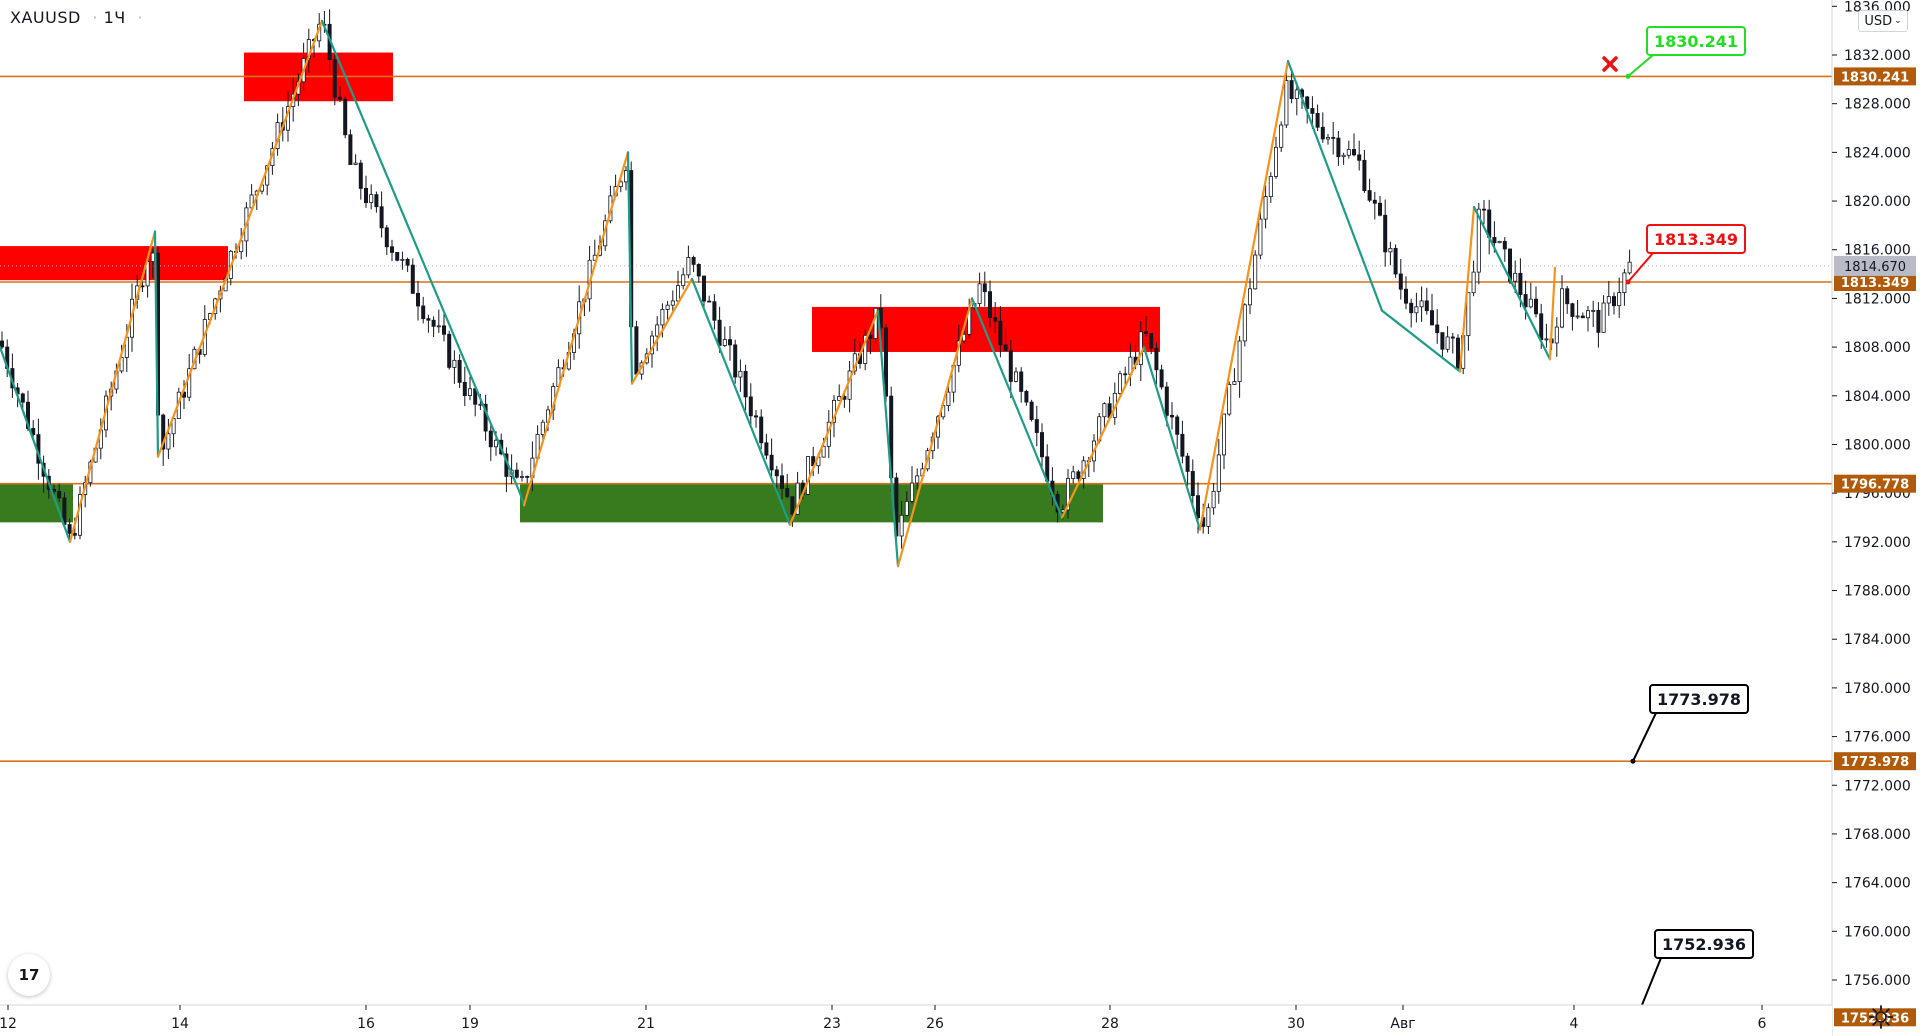 Image resolution: width=1920 pixels, height=1036 pixels. I want to click on tradingview-logo-icon: 17, so click(29, 975).